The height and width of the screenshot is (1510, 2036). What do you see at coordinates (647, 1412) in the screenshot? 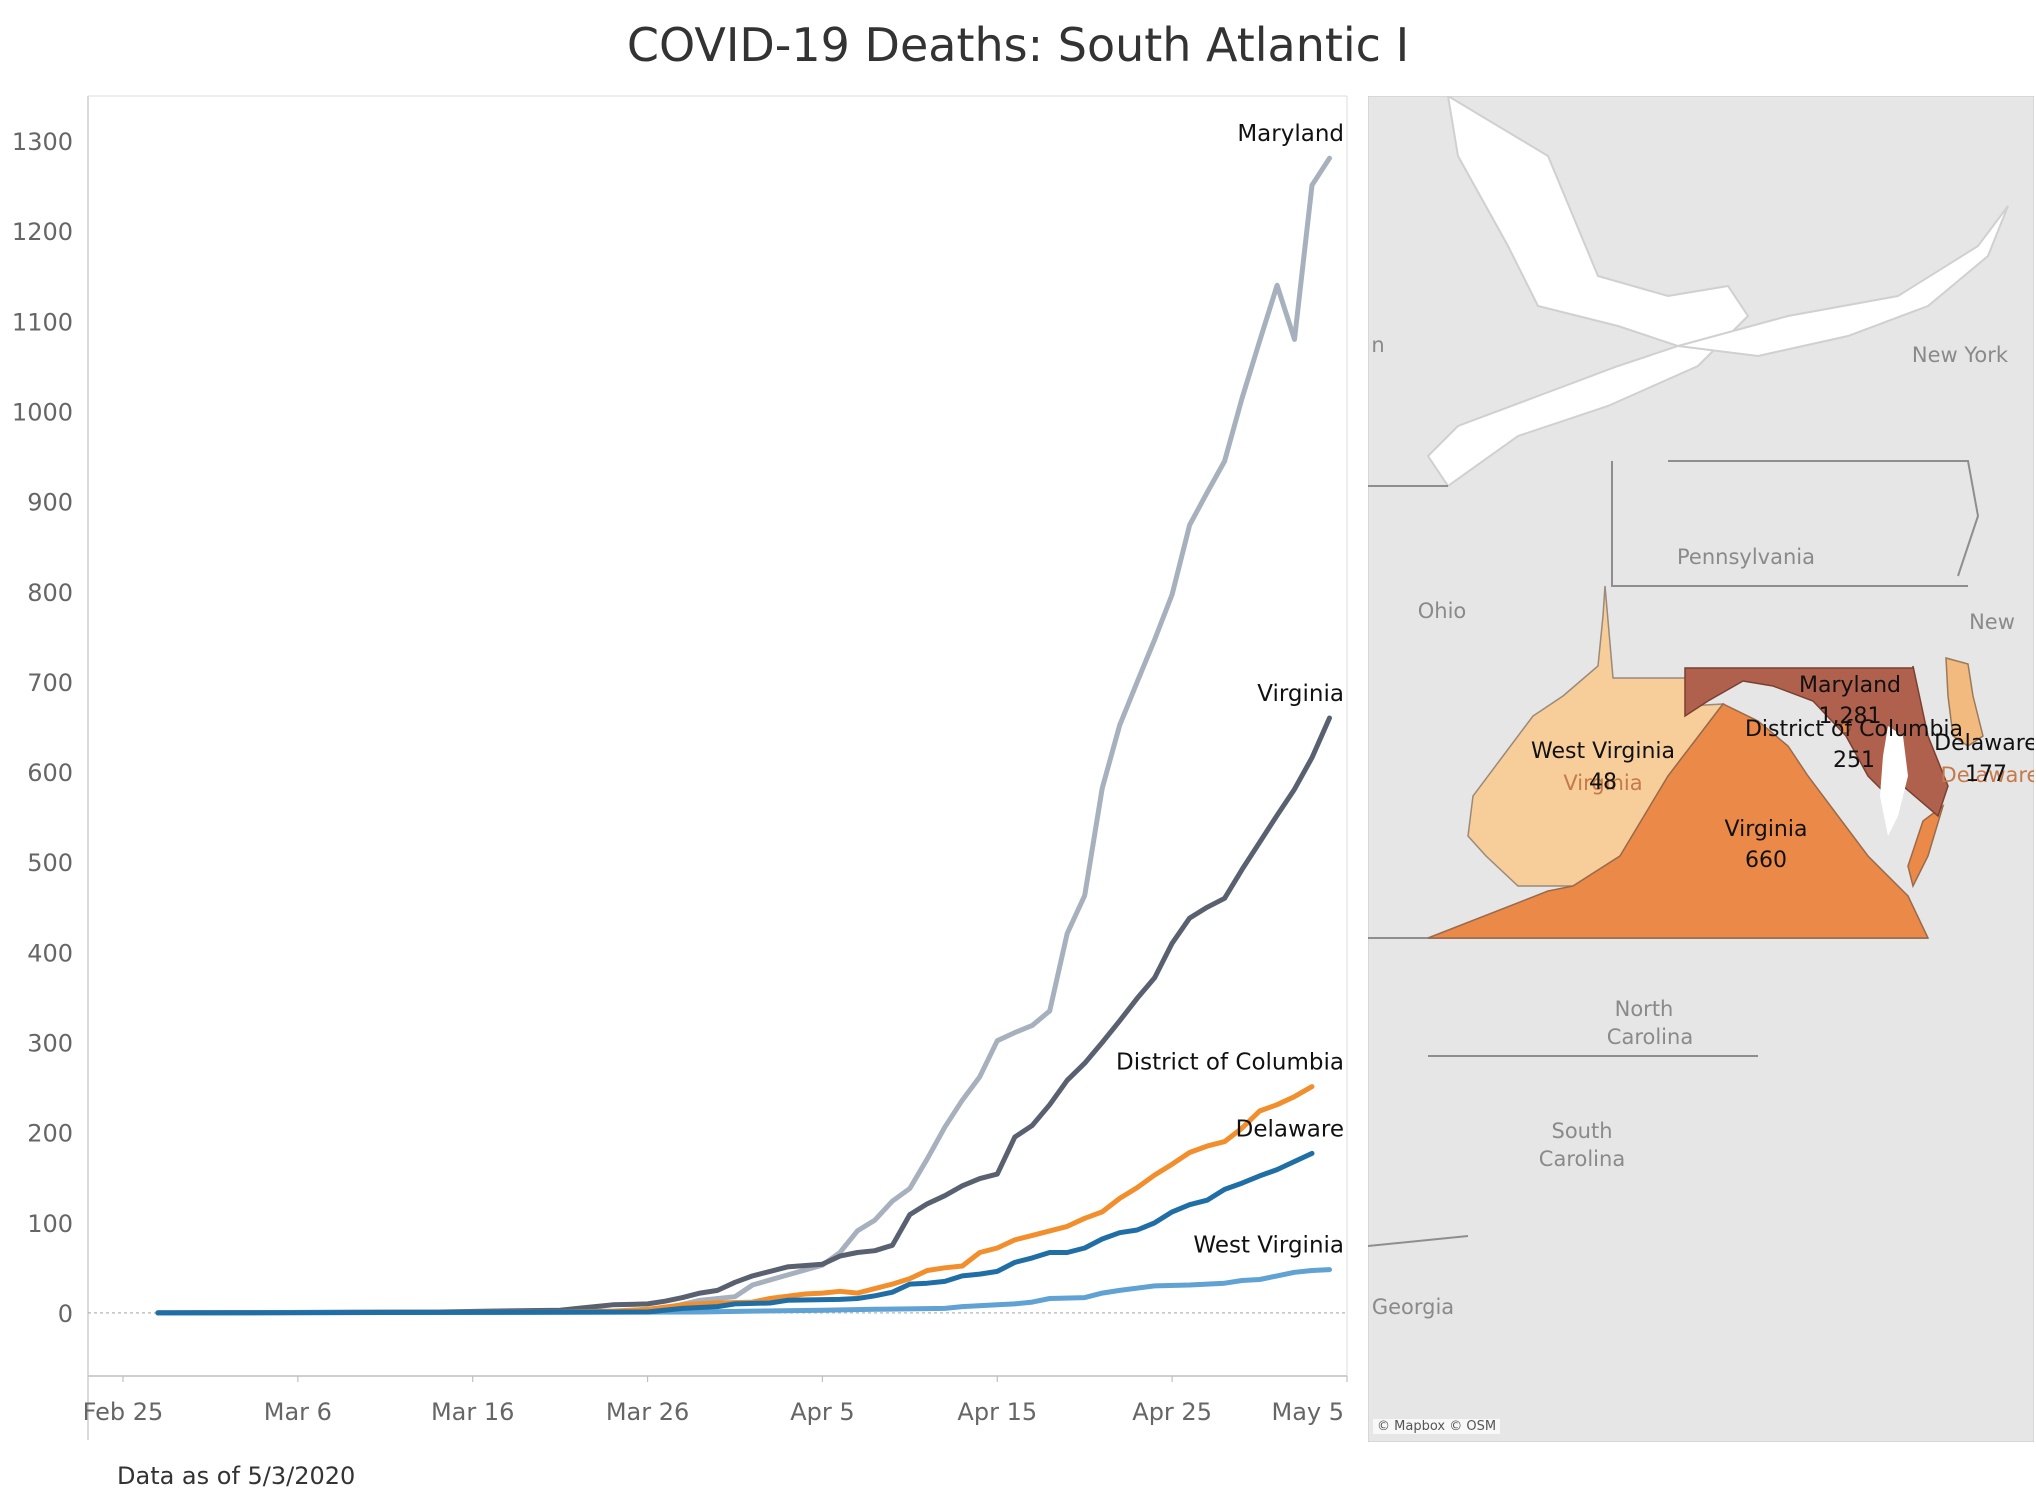
I see `x-tick-label: Mar 26` at bounding box center [647, 1412].